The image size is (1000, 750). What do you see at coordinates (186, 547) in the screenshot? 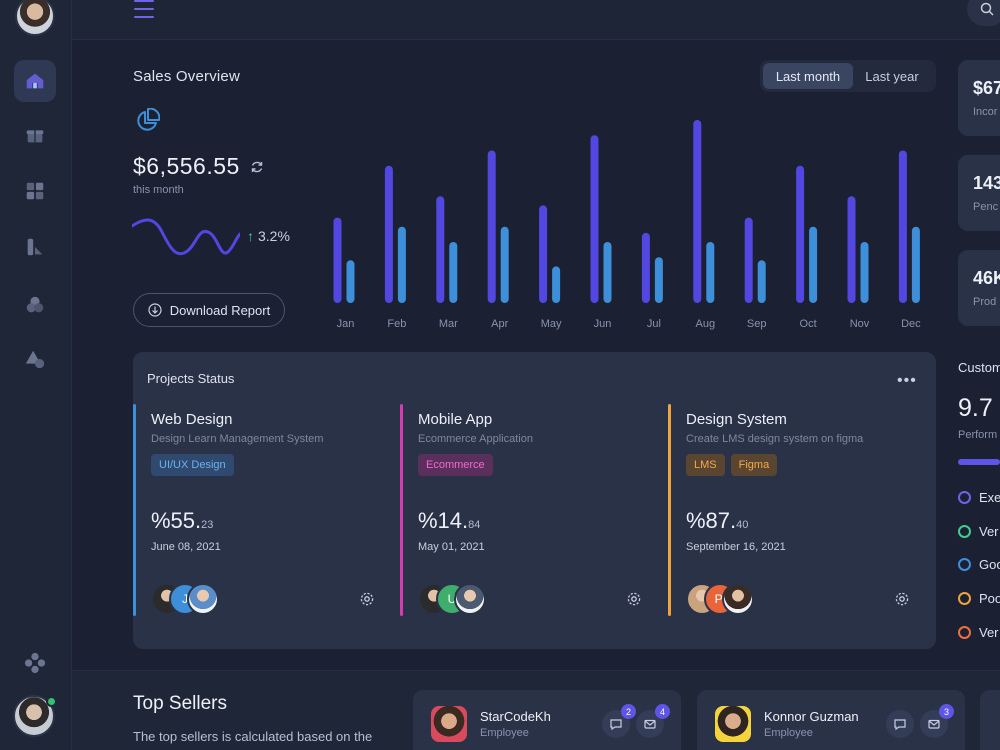
I see `project-date: June 08, 2021` at bounding box center [186, 547].